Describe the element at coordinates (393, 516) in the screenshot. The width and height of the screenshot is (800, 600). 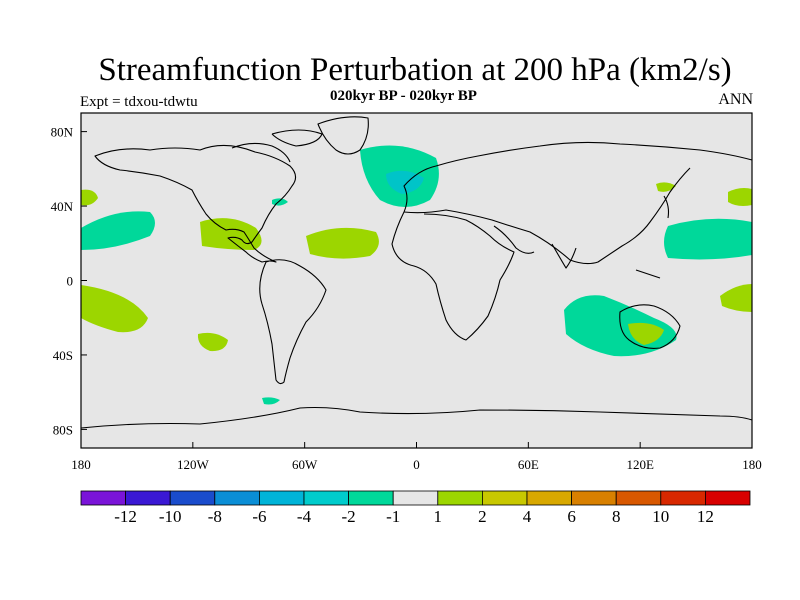
I see `colorbar-label: -1` at that location.